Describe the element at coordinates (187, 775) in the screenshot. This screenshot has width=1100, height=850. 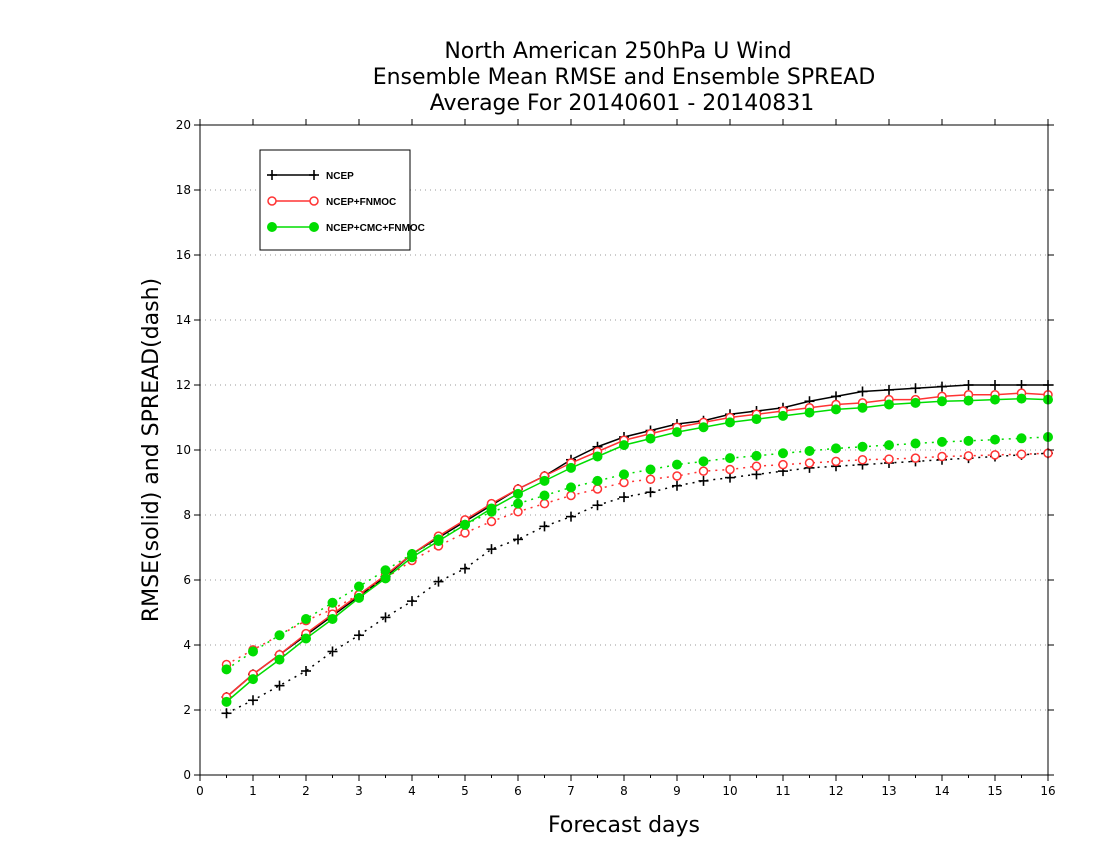
I see `y-tick-label: 0` at that location.